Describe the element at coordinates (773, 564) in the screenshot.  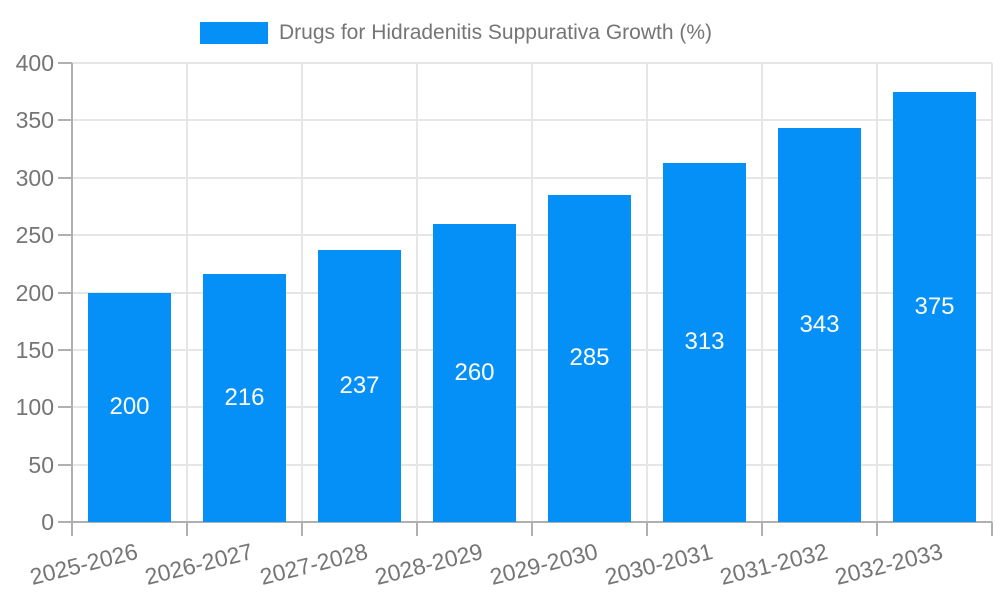
I see `x-tick-label: 2031-2032` at that location.